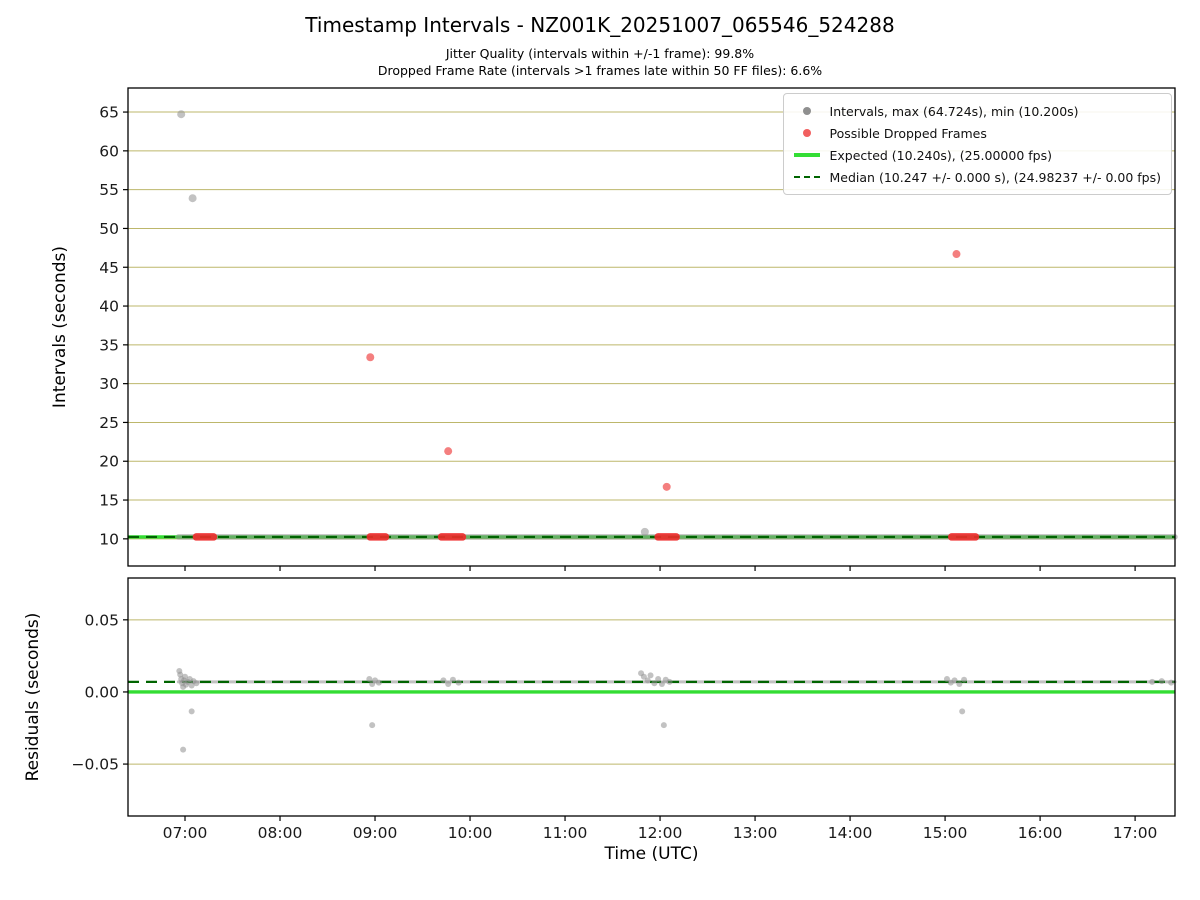 The height and width of the screenshot is (900, 1200). What do you see at coordinates (807, 155) in the screenshot?
I see `solid-line-legend-icon` at bounding box center [807, 155].